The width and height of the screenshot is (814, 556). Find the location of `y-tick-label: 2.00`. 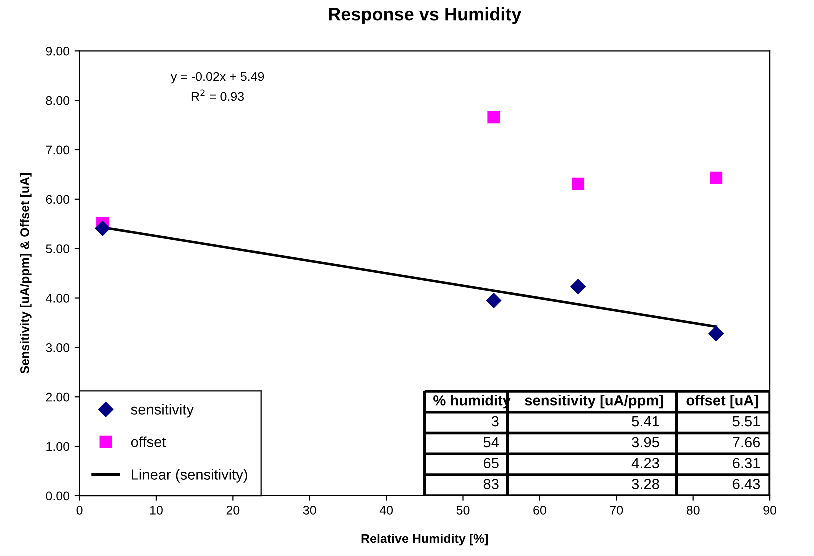

y-tick-label: 2.00 is located at coordinates (58, 397).